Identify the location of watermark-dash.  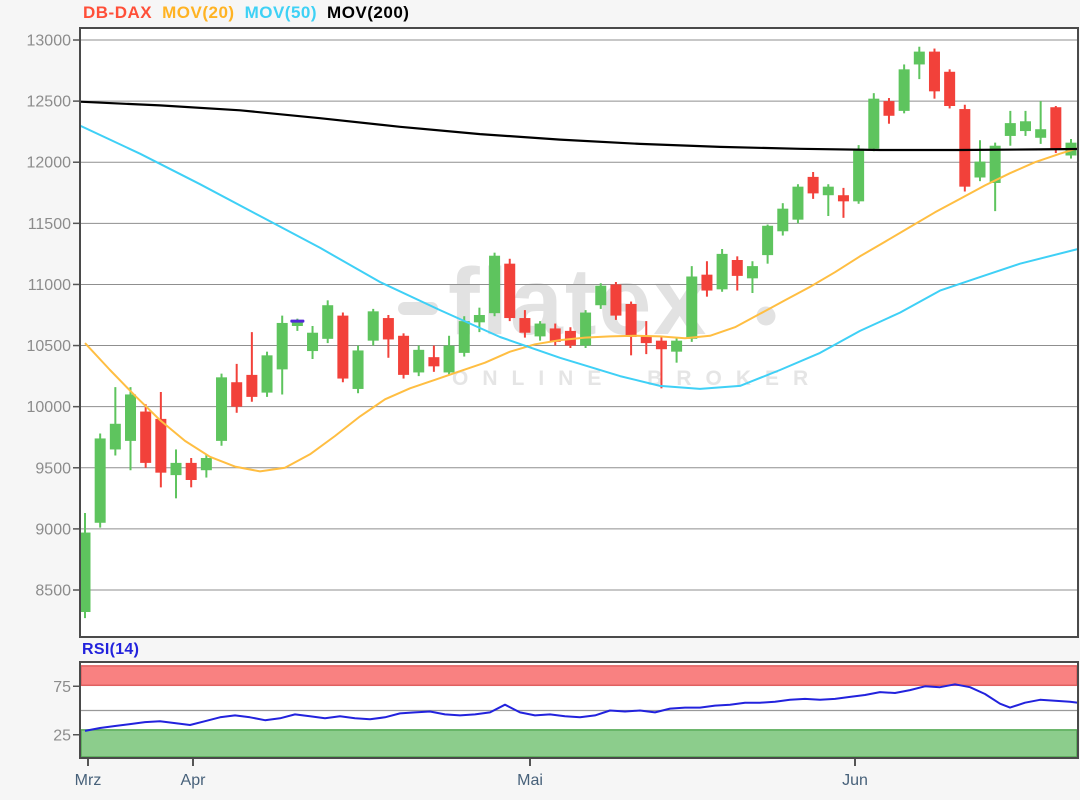
(418, 308).